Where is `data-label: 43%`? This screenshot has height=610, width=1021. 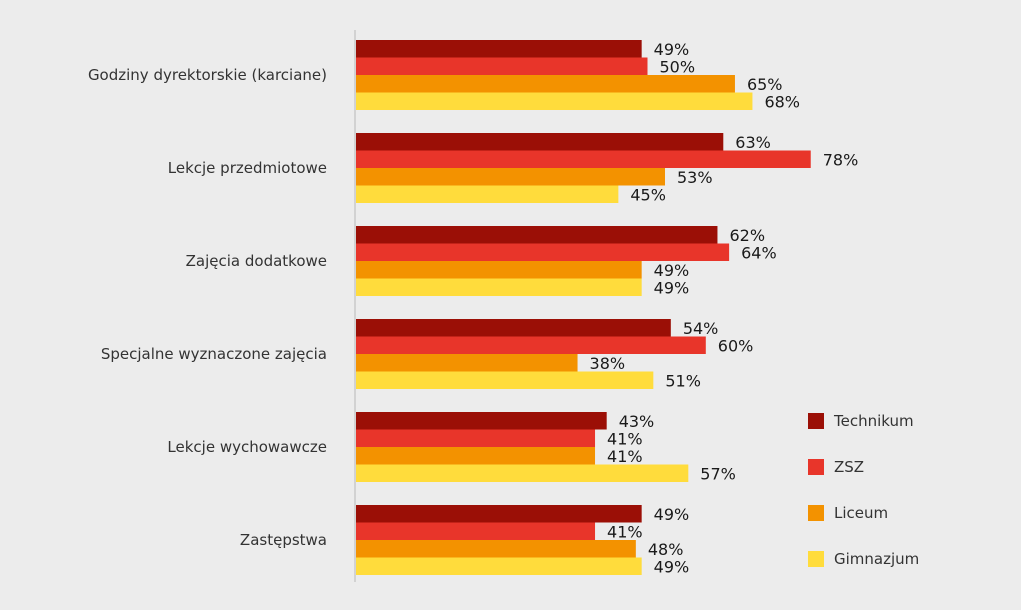
data-label: 43% is located at coordinates (637, 421).